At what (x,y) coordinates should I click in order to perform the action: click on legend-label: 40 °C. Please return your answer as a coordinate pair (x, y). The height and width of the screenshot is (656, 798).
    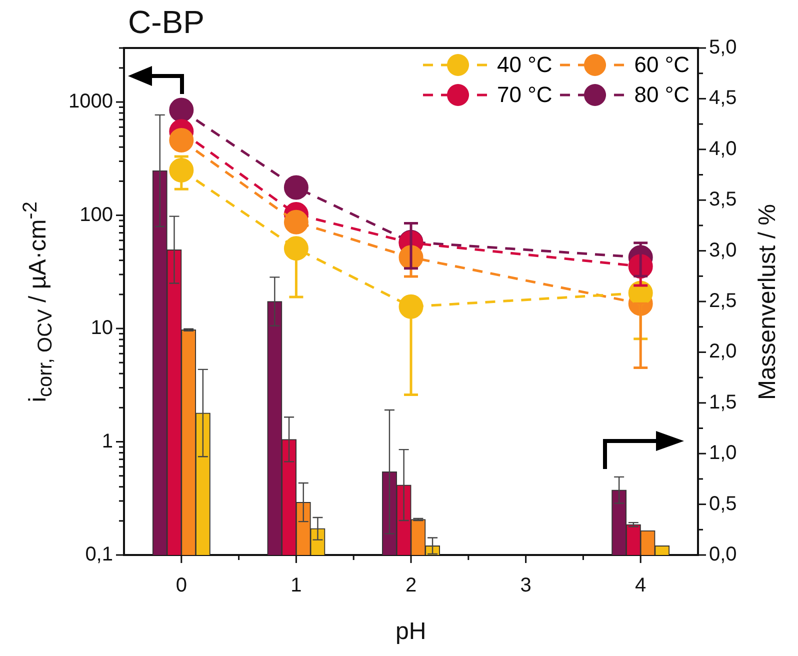
    Looking at the image, I should click on (524, 65).